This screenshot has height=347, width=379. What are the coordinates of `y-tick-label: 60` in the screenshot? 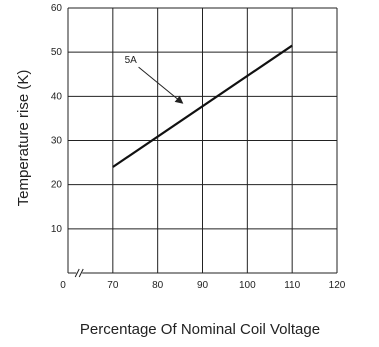 It's located at (57, 8).